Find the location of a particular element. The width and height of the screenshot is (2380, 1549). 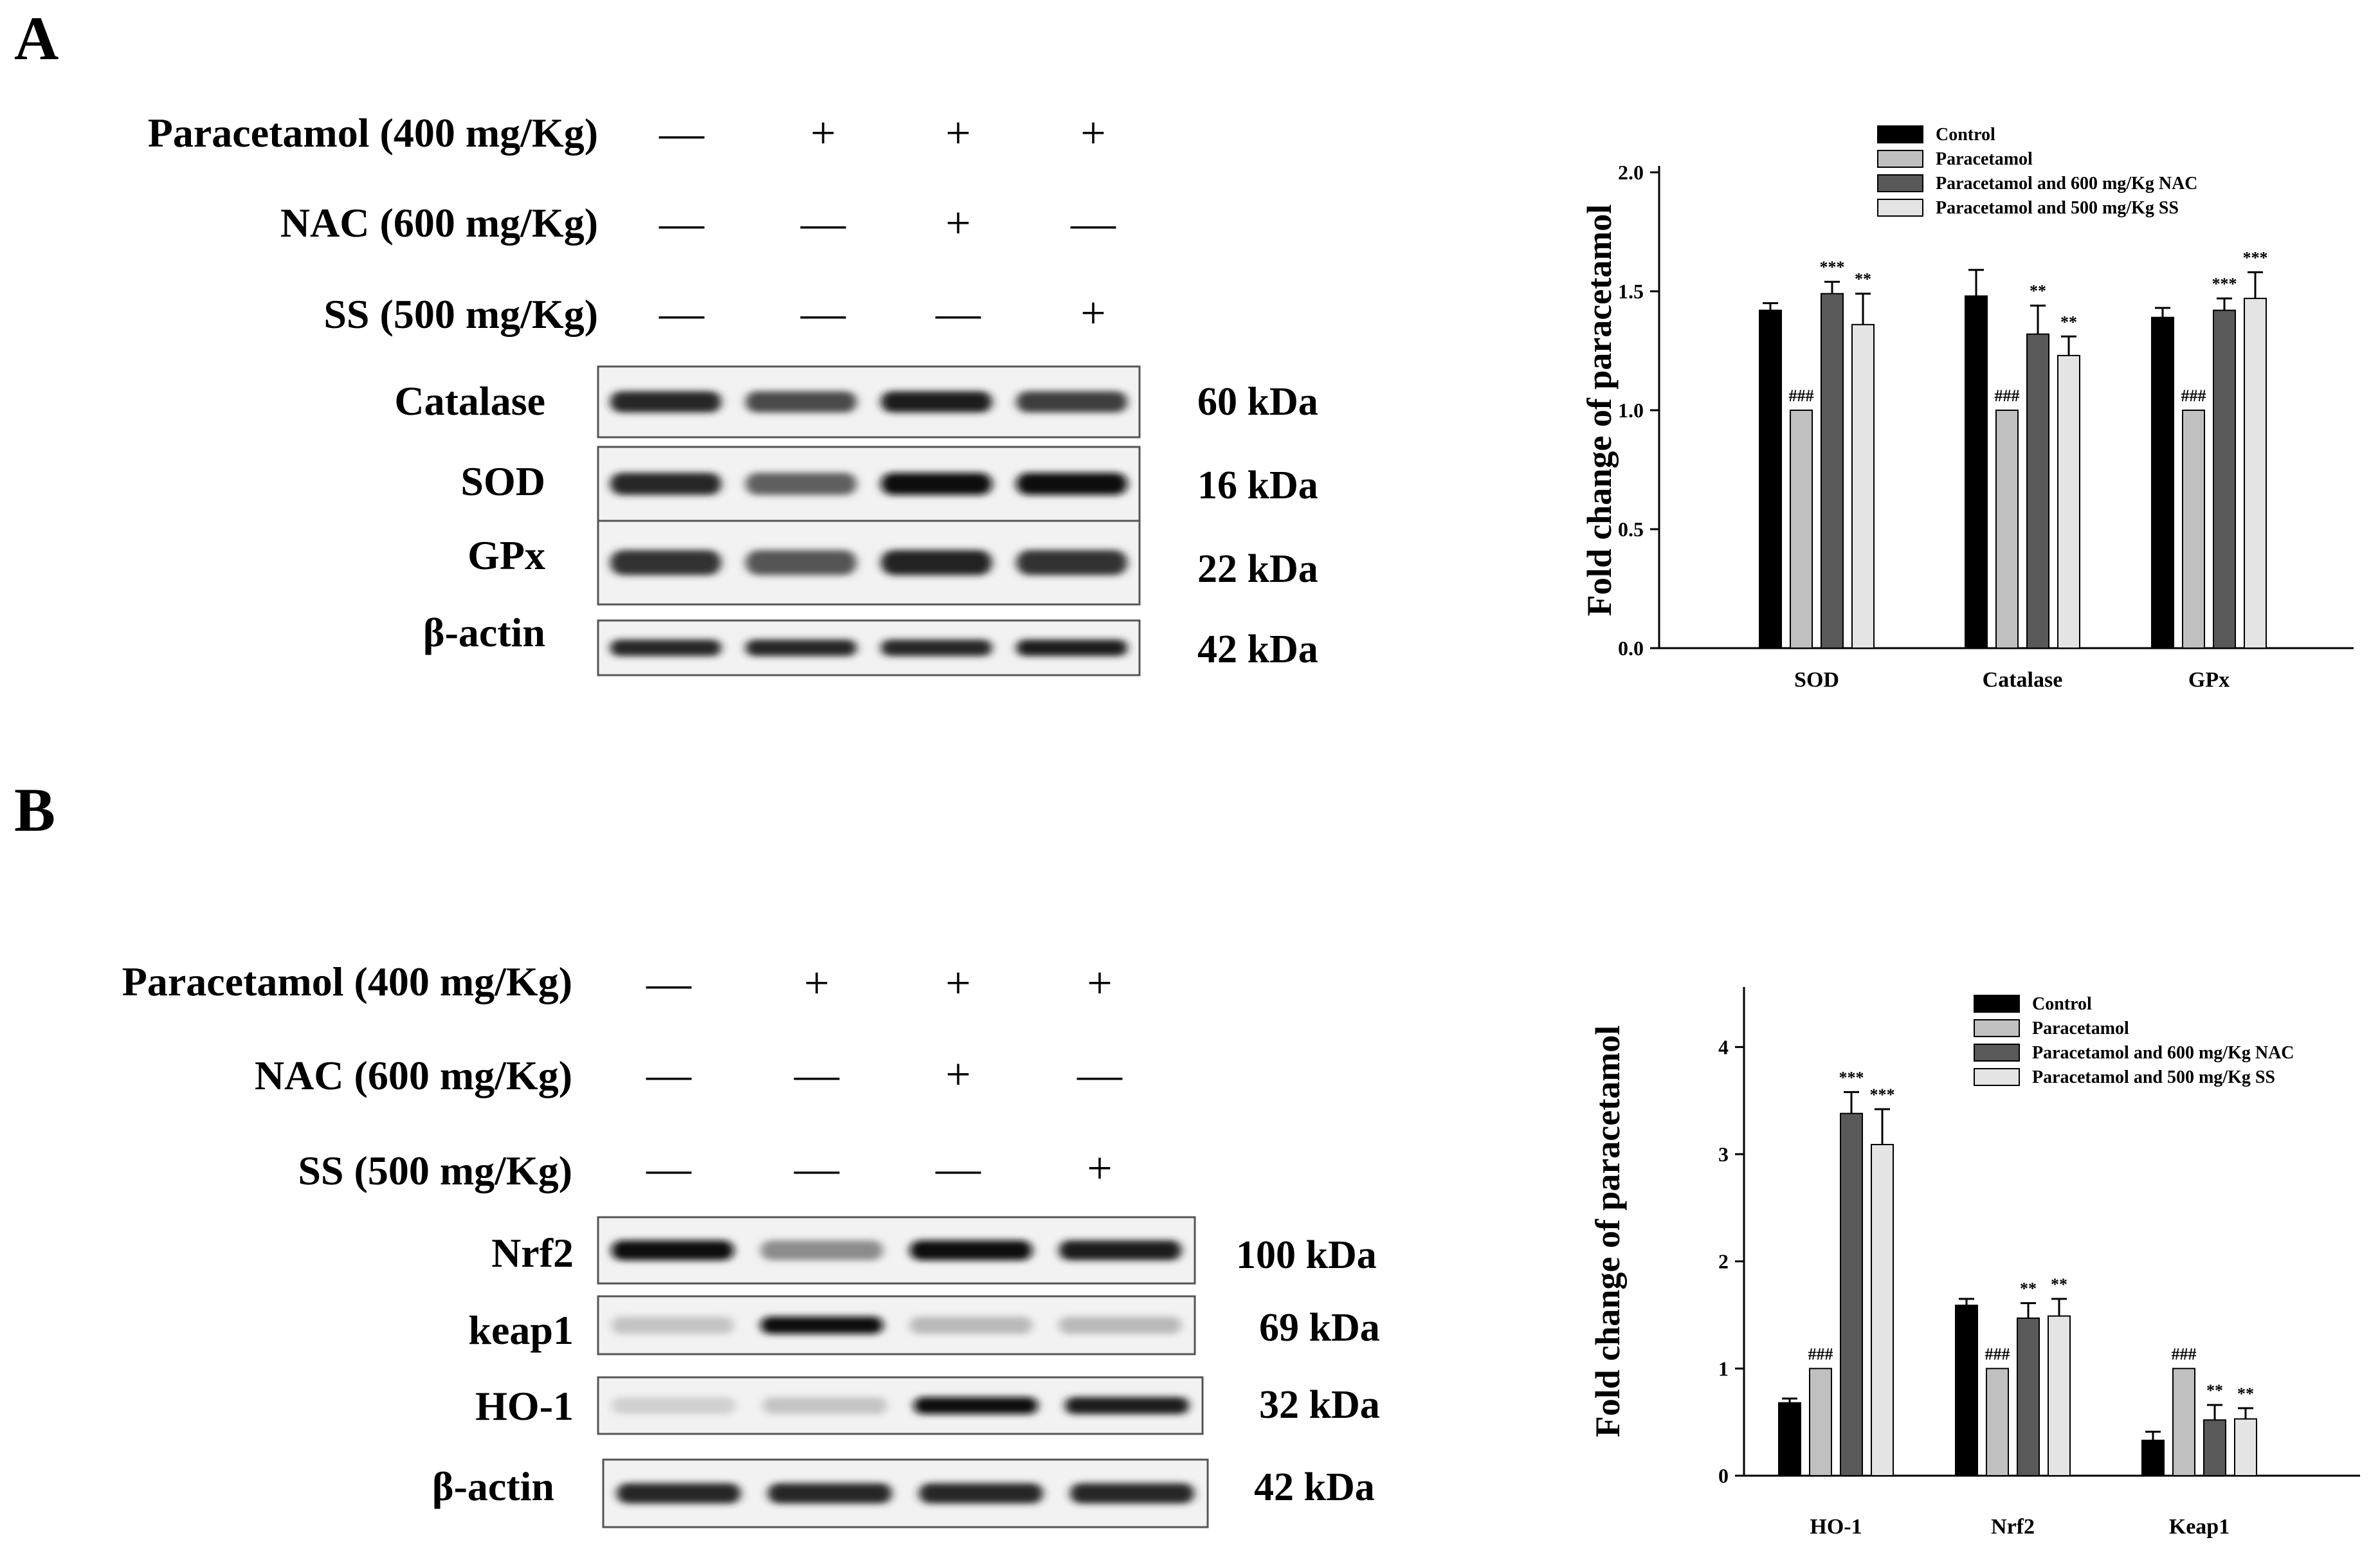

sign-row-paracetamol-b: — + + + is located at coordinates (879, 983).